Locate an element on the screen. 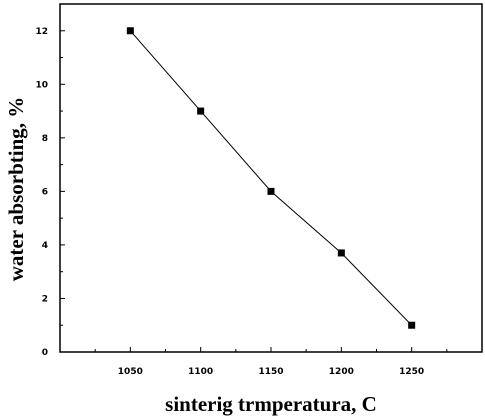 This screenshot has height=418, width=485. x-tick-label: 1150 is located at coordinates (270, 372).